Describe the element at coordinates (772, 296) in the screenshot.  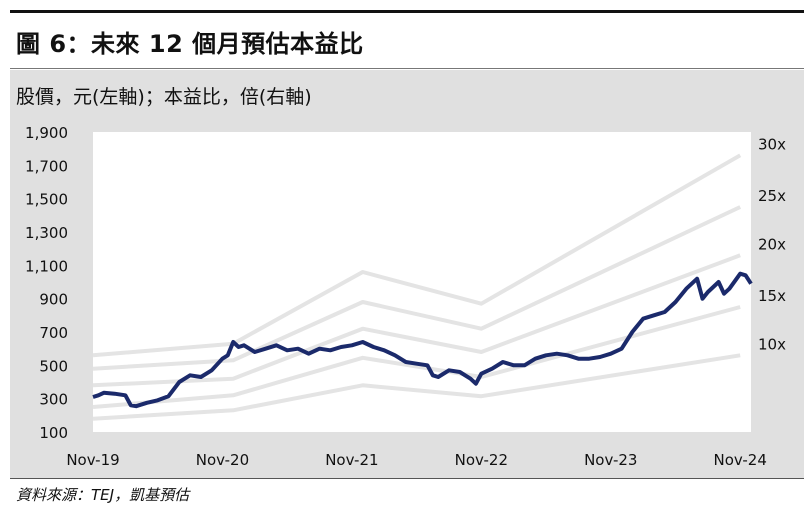
I see `band-label-15x: 15x` at that location.